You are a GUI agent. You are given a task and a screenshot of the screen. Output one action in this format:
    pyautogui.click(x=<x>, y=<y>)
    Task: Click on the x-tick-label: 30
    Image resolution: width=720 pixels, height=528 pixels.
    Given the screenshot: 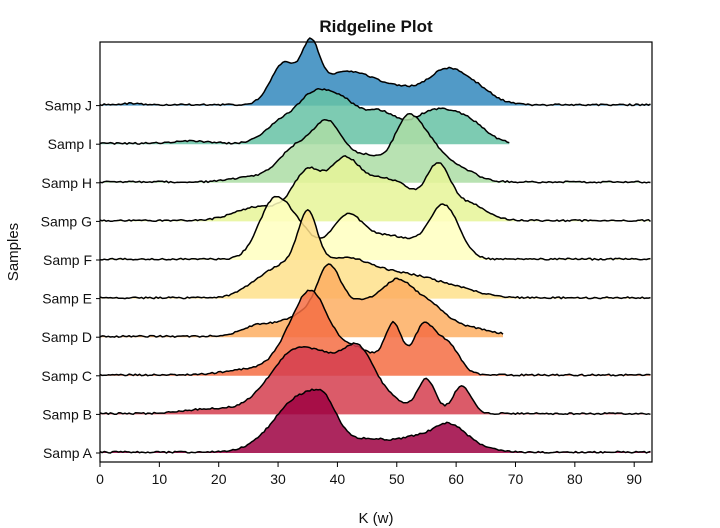 What is the action you would take?
    pyautogui.click(x=278, y=479)
    